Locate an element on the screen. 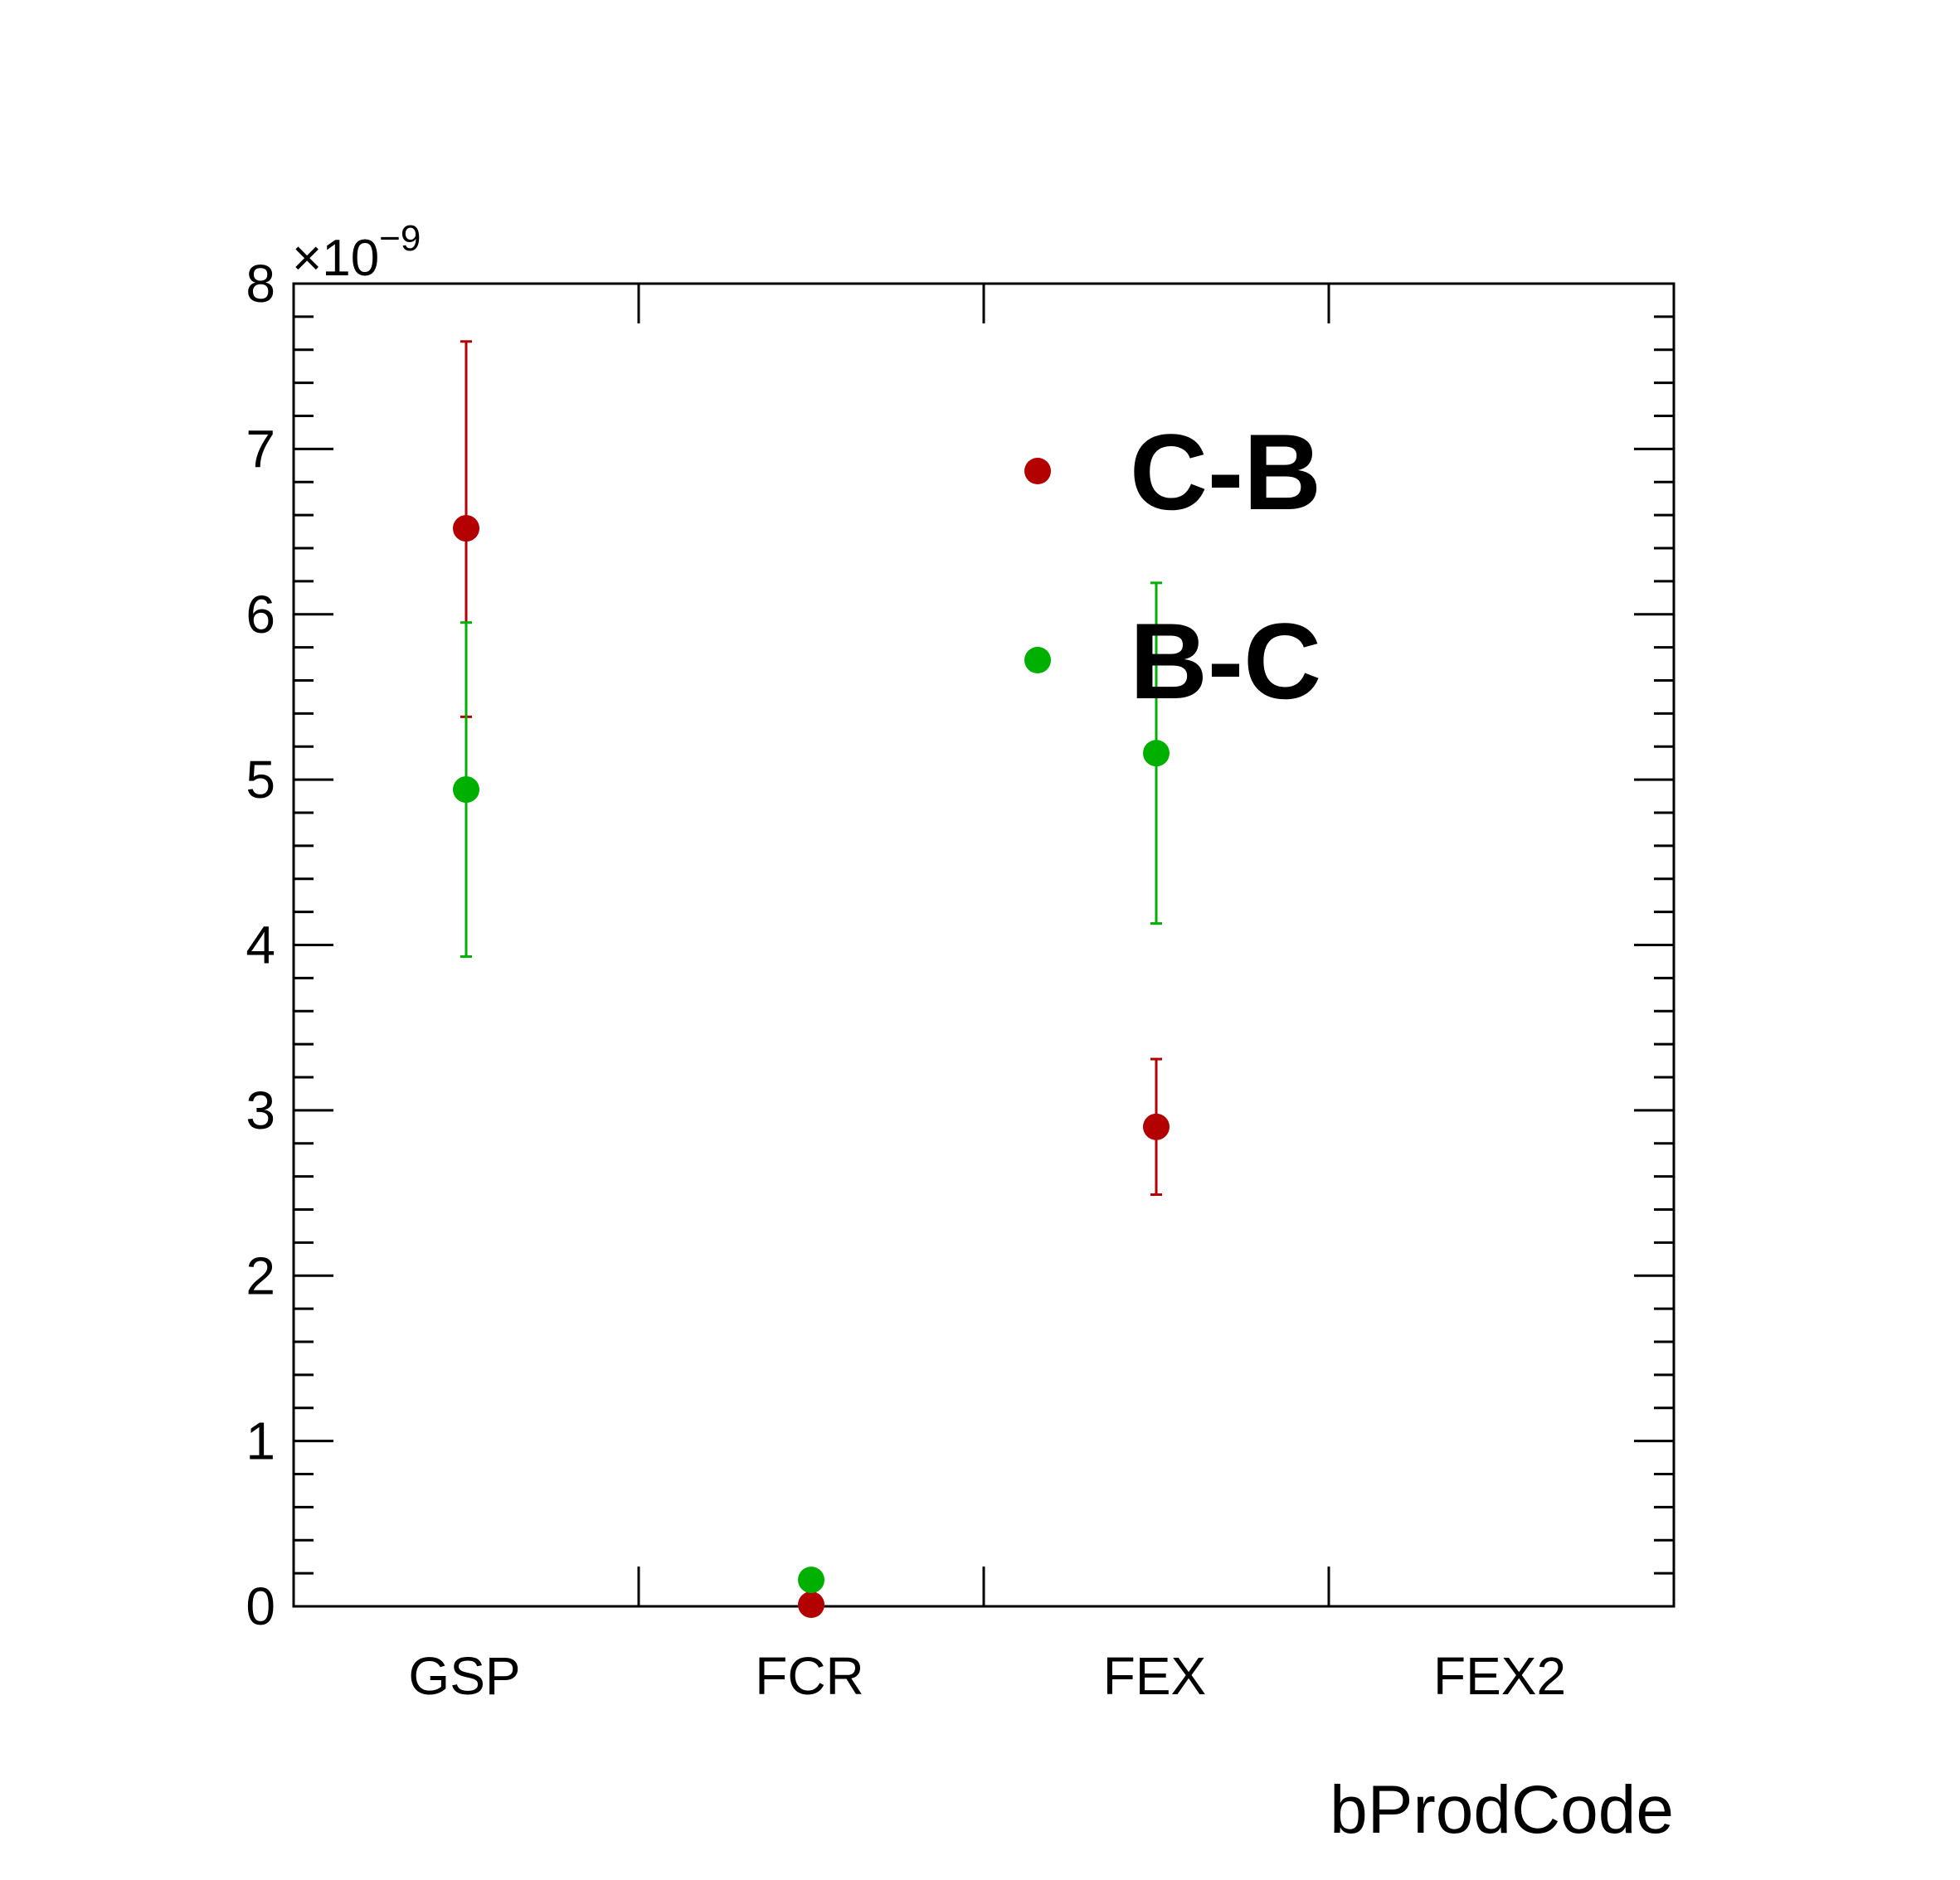  x-category-label: FEX2 is located at coordinates (1499, 1676).